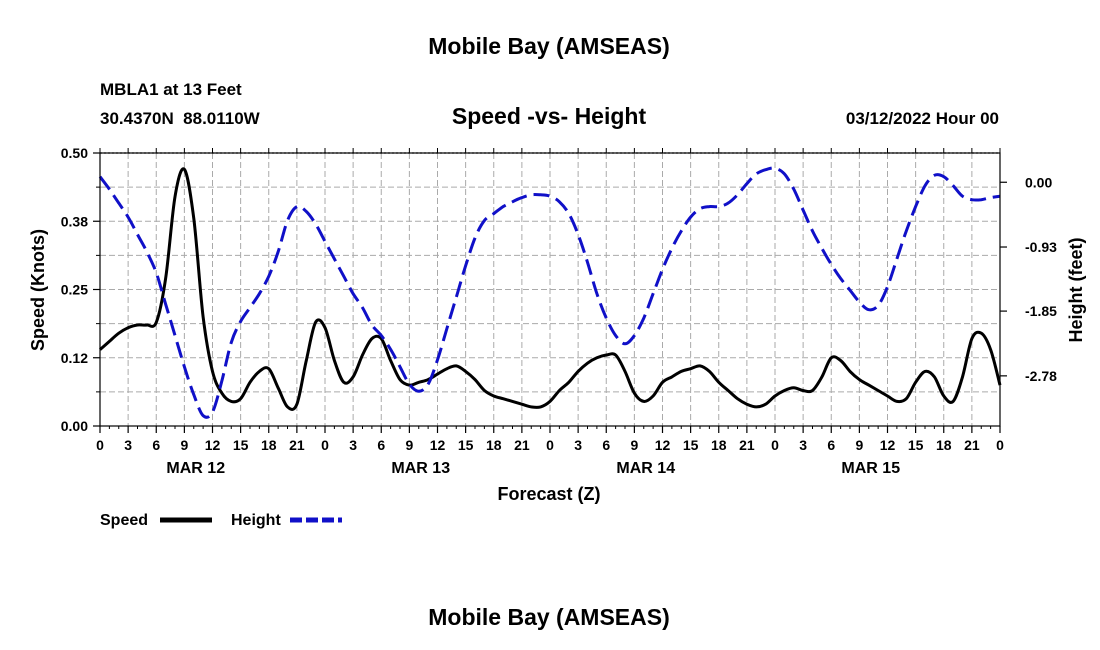 Image resolution: width=1100 pixels, height=650 pixels. What do you see at coordinates (1076, 290) in the screenshot?
I see `y-axis-right-title: Height (feet)` at bounding box center [1076, 290].